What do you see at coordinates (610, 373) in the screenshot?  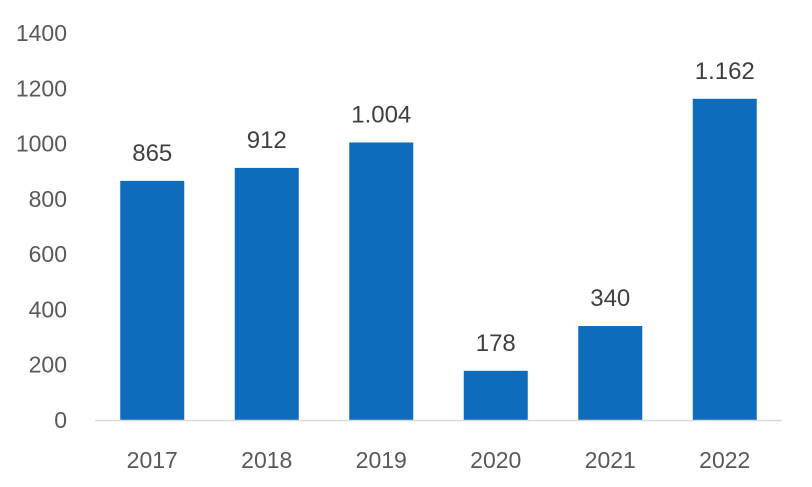 I see `bar-2021` at bounding box center [610, 373].